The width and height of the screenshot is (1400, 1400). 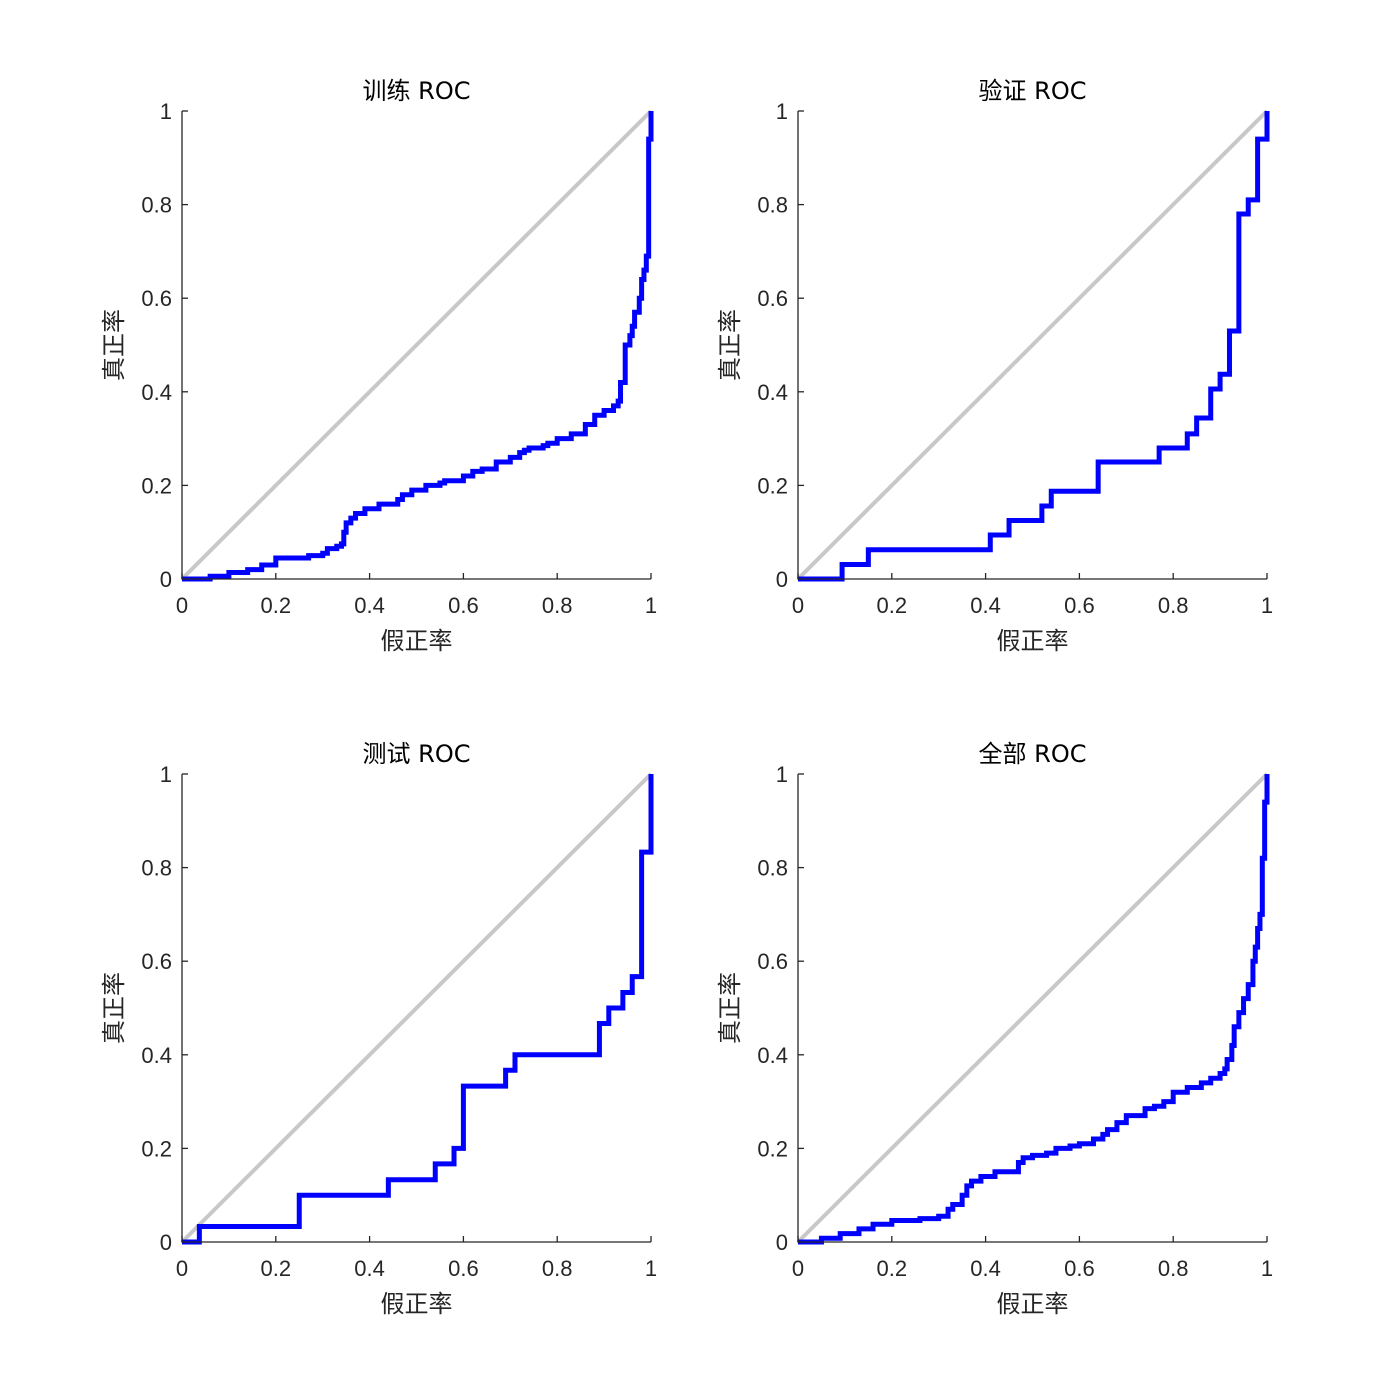 What do you see at coordinates (1033, 754) in the screenshot?
I see `panel-title: 全部 ROC` at bounding box center [1033, 754].